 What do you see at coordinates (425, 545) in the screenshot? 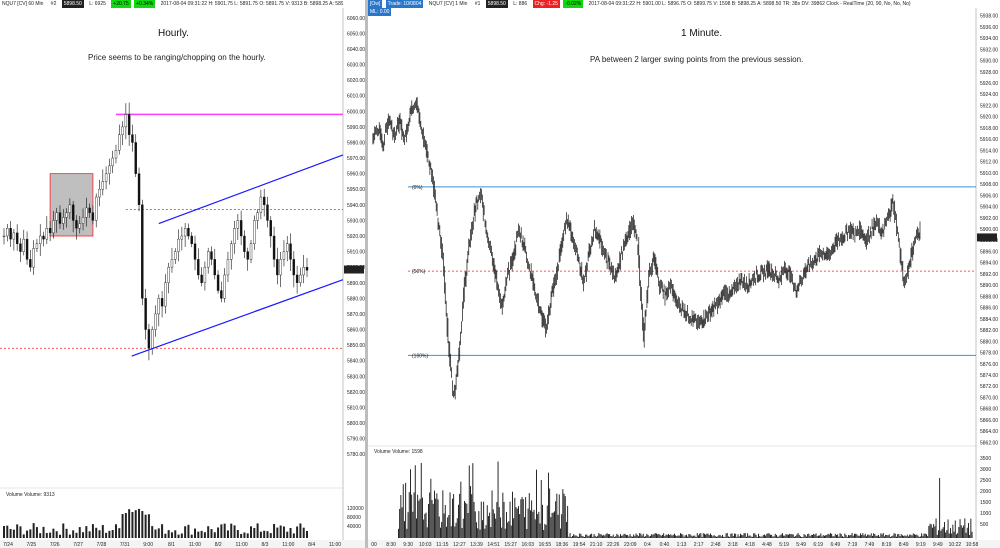
I see `minute-time-tick: 10:03` at bounding box center [425, 545].